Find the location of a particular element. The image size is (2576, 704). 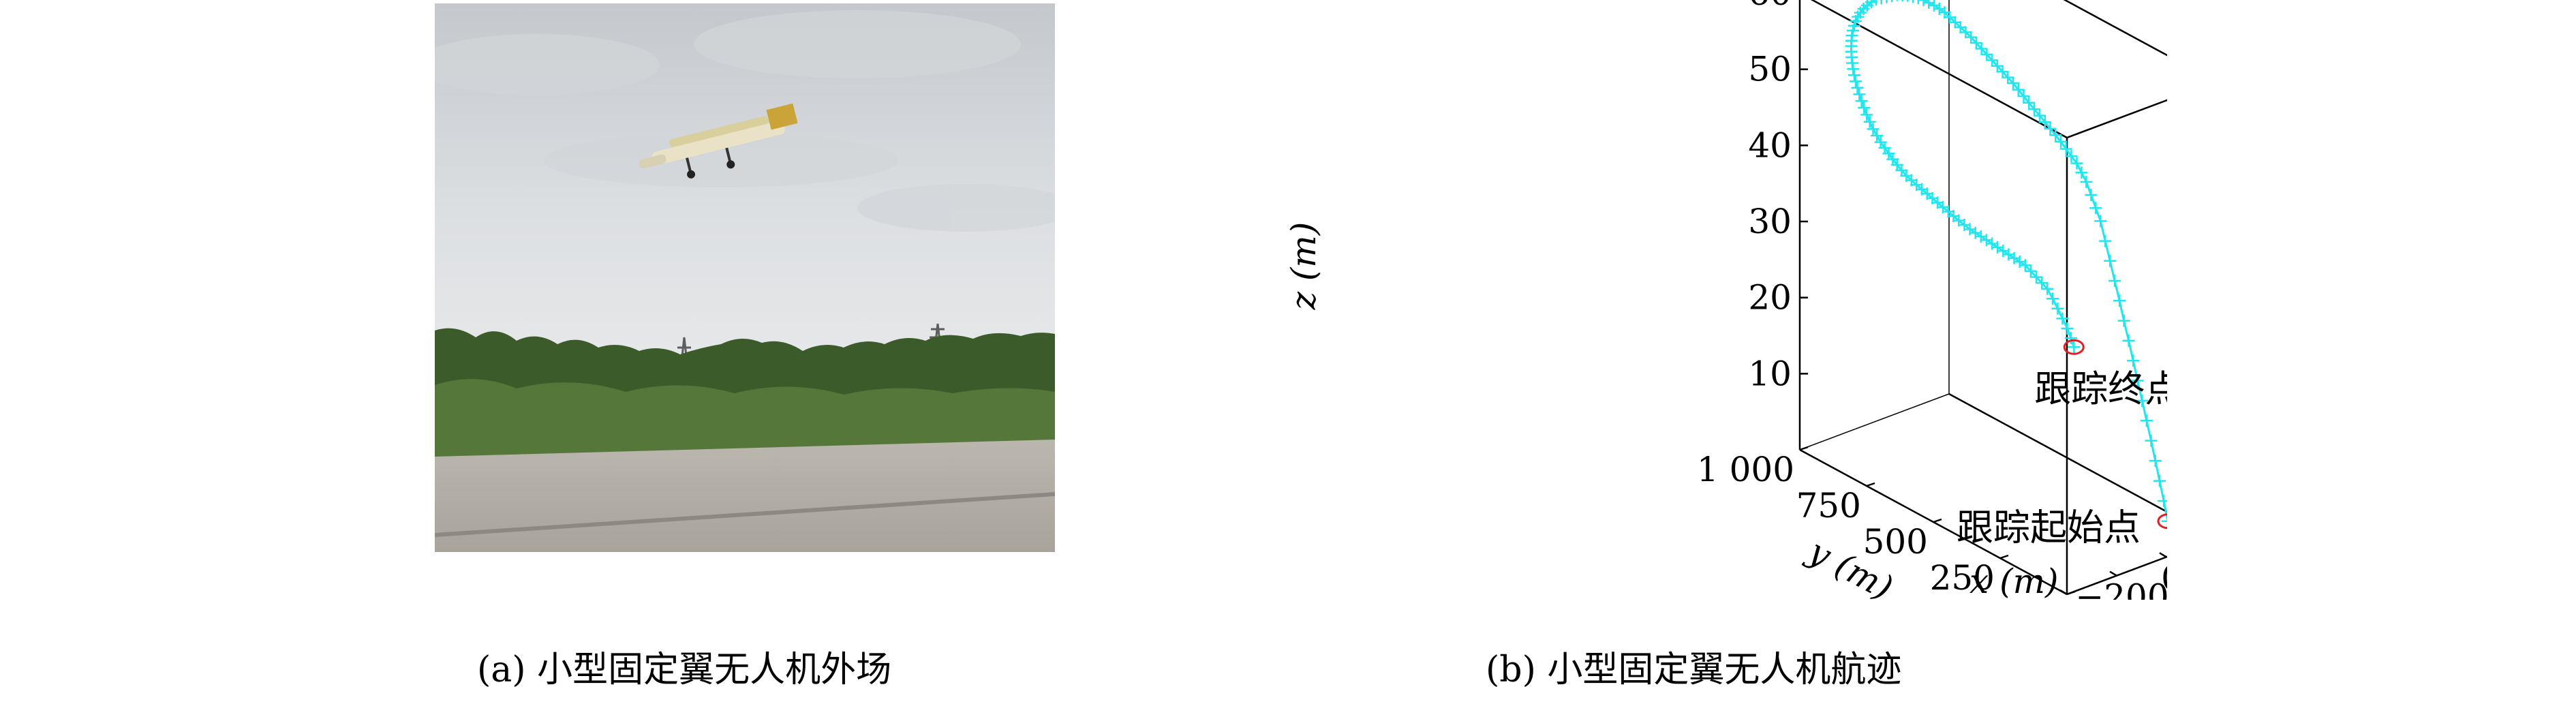

bushes is located at coordinates (745, 418).